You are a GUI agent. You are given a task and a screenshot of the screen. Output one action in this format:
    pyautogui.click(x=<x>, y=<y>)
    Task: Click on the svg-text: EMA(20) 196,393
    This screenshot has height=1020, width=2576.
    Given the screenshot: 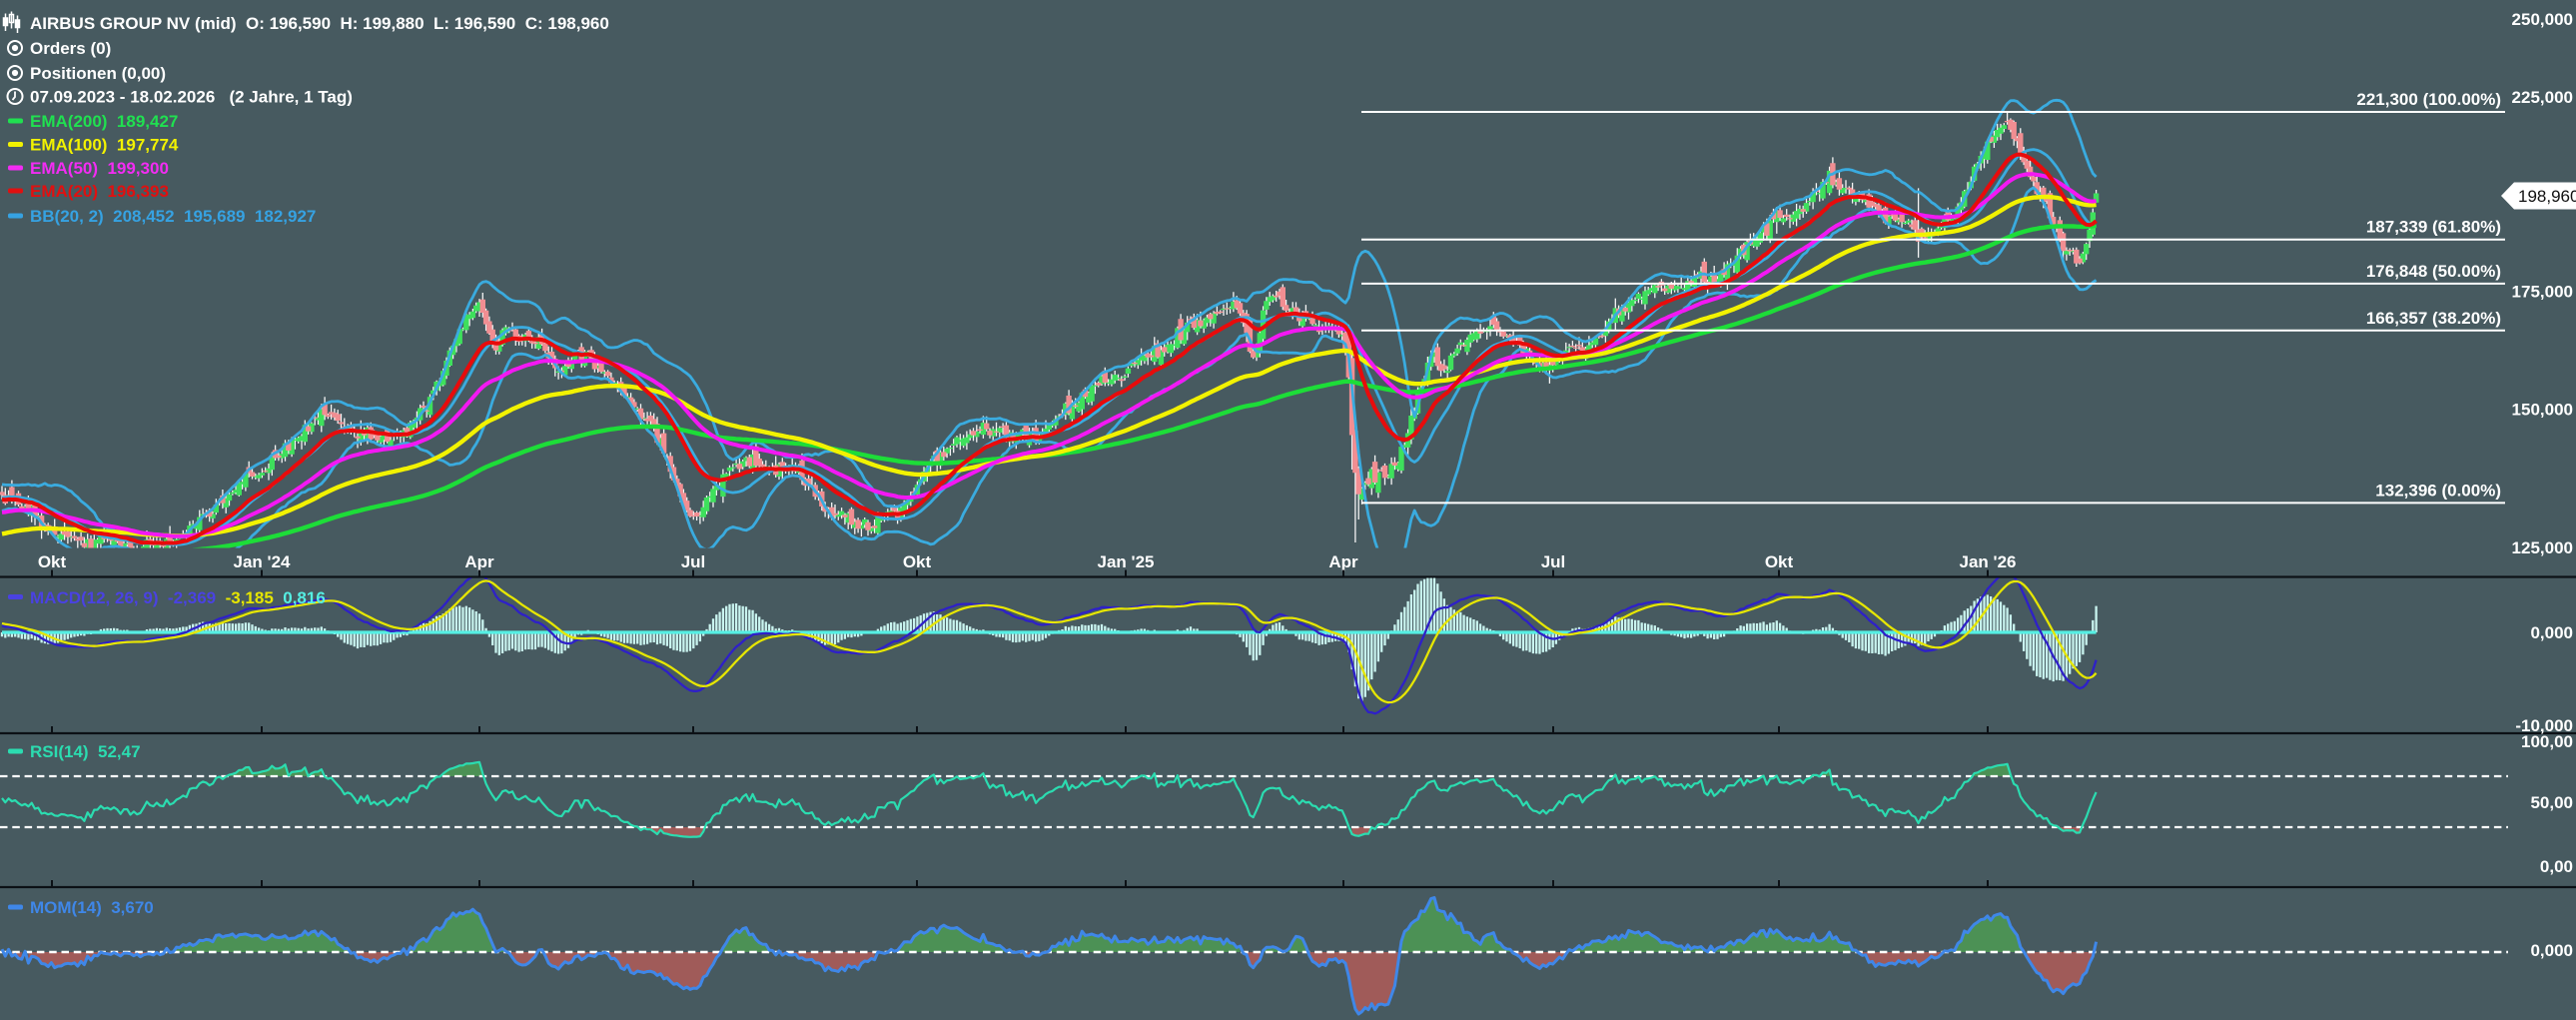 What is the action you would take?
    pyautogui.click(x=100, y=191)
    